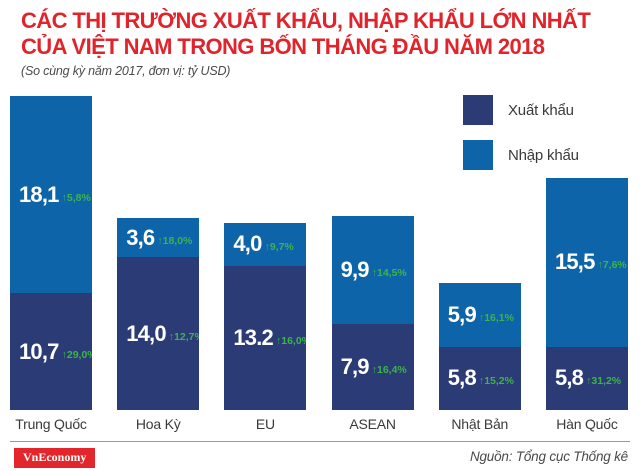 The height and width of the screenshot is (471, 640). I want to click on category-label: EU, so click(265, 424).